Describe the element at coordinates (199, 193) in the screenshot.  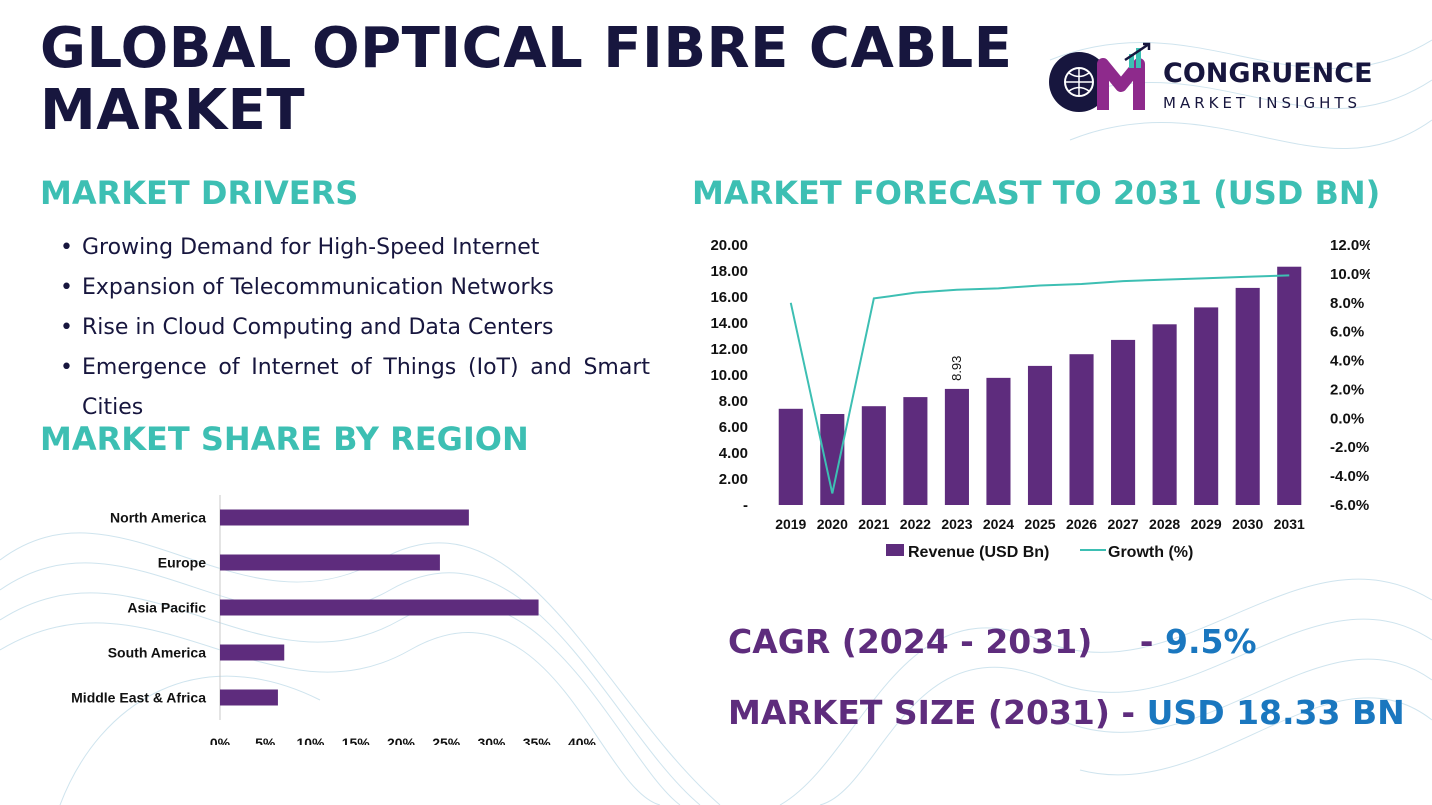
I see `market-drivers-heading: MARKET DRIVERS` at that location.